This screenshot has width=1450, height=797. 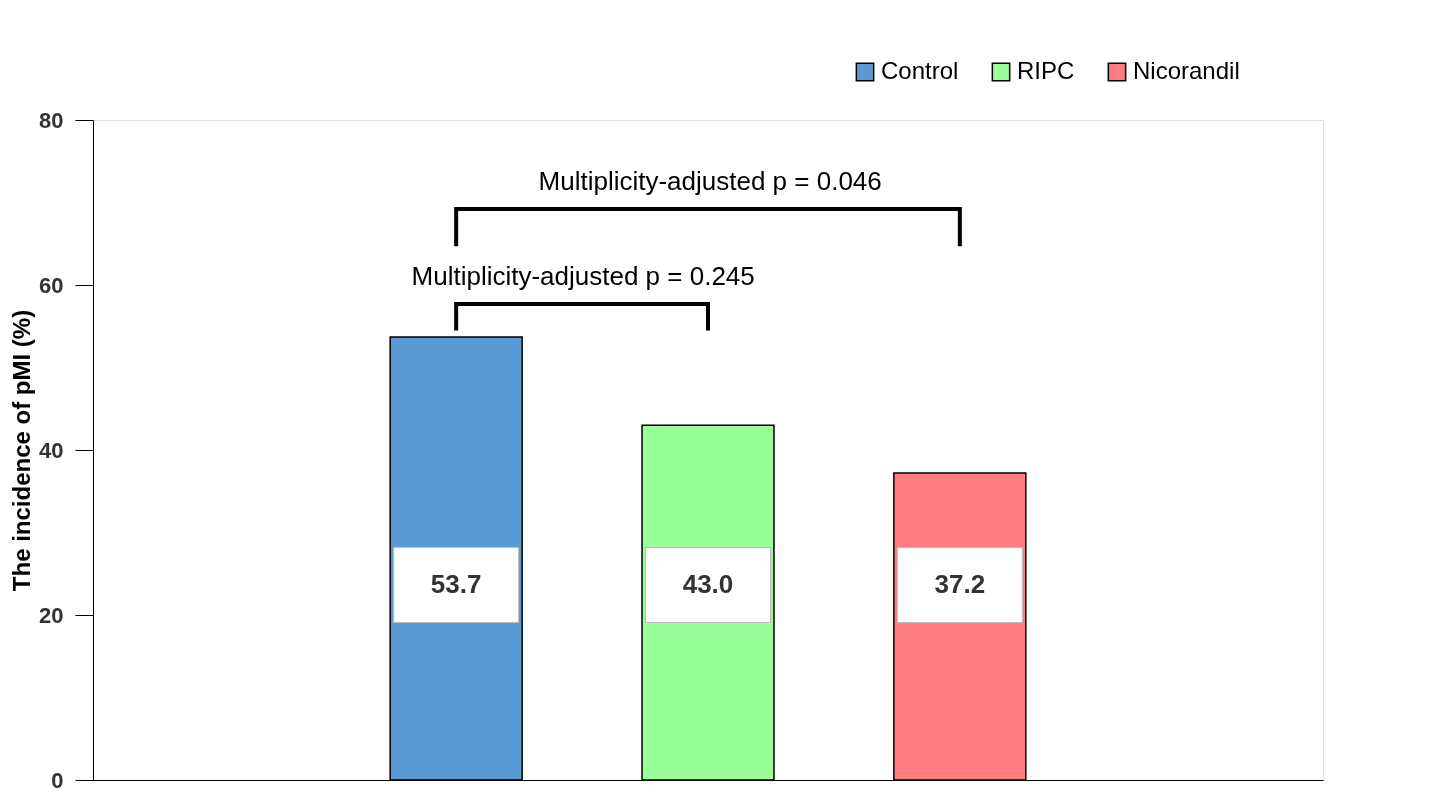 I want to click on y-tick-label: 60, so click(x=51, y=285).